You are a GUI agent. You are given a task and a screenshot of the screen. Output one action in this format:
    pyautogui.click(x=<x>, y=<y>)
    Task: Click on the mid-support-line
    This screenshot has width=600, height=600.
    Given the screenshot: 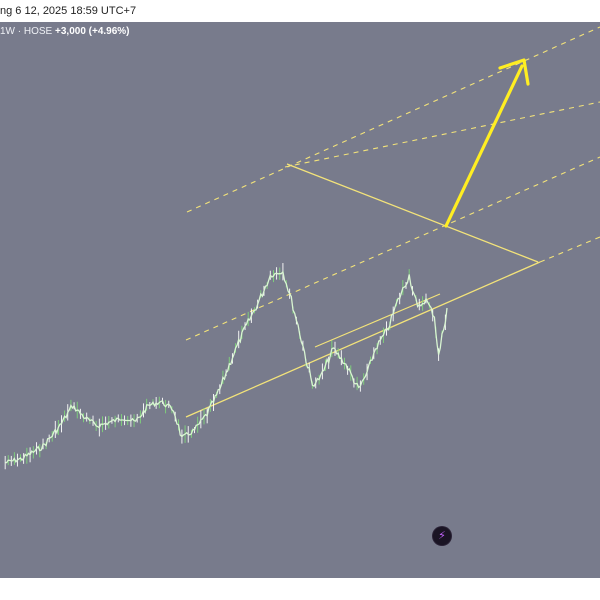 What is the action you would take?
    pyautogui.click(x=377, y=320)
    